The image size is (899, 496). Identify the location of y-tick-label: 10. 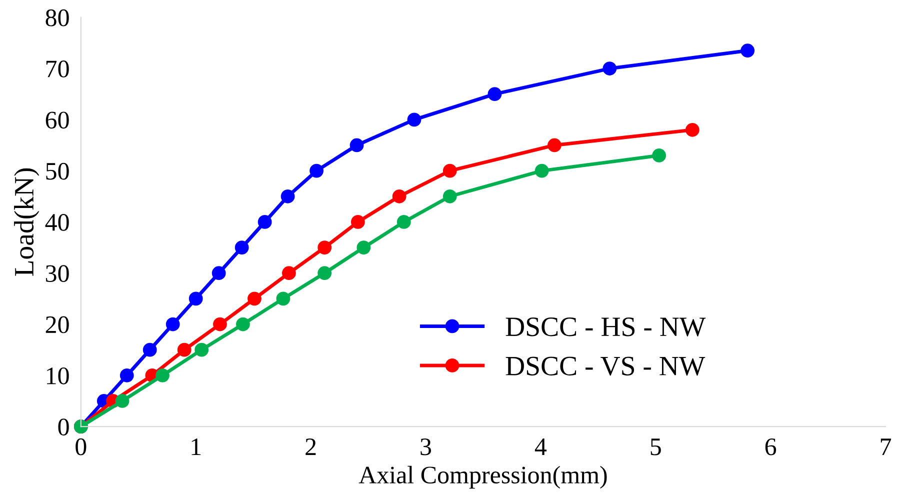
(58, 375).